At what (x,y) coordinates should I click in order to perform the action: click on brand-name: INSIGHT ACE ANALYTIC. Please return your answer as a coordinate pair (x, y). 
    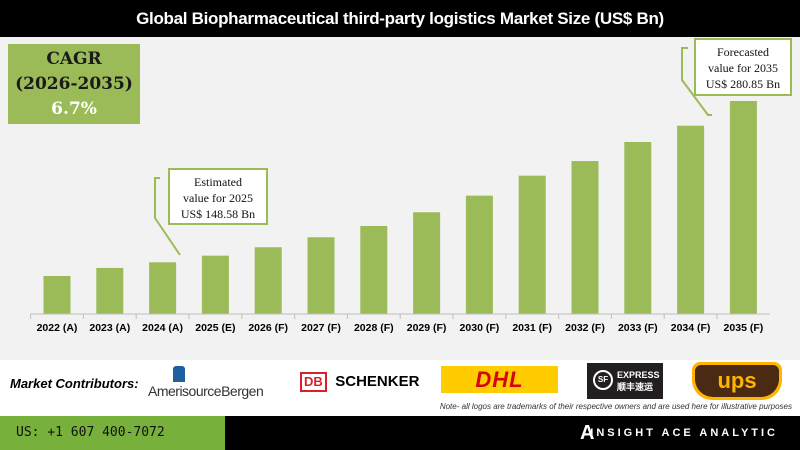
    Looking at the image, I should click on (684, 433).